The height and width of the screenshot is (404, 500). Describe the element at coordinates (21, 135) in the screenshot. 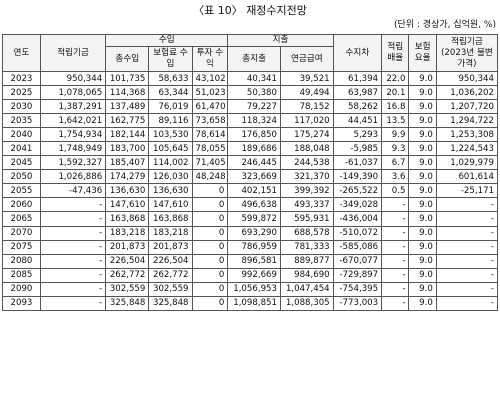

I see `cell-year: 2040` at that location.